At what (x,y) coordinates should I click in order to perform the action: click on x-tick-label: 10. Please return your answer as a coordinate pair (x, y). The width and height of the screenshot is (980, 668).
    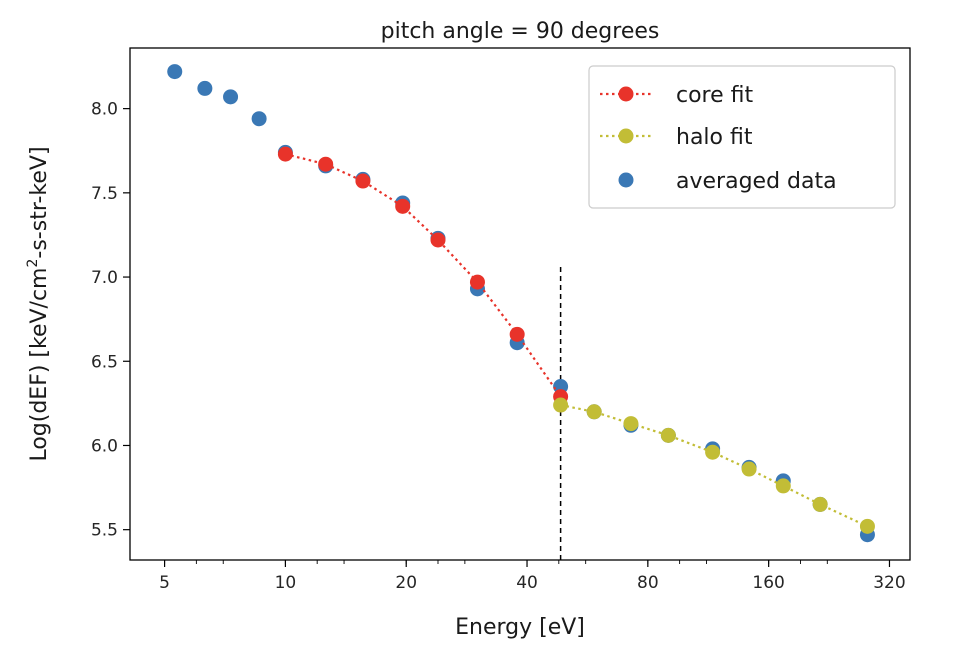
    Looking at the image, I should click on (286, 583).